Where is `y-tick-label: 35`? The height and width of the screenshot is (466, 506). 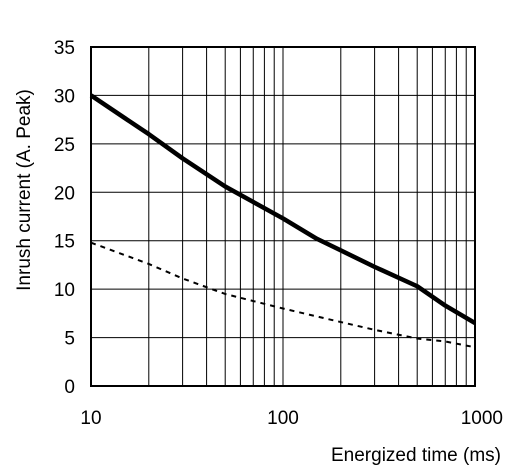 y-tick-label: 35 is located at coordinates (64, 48).